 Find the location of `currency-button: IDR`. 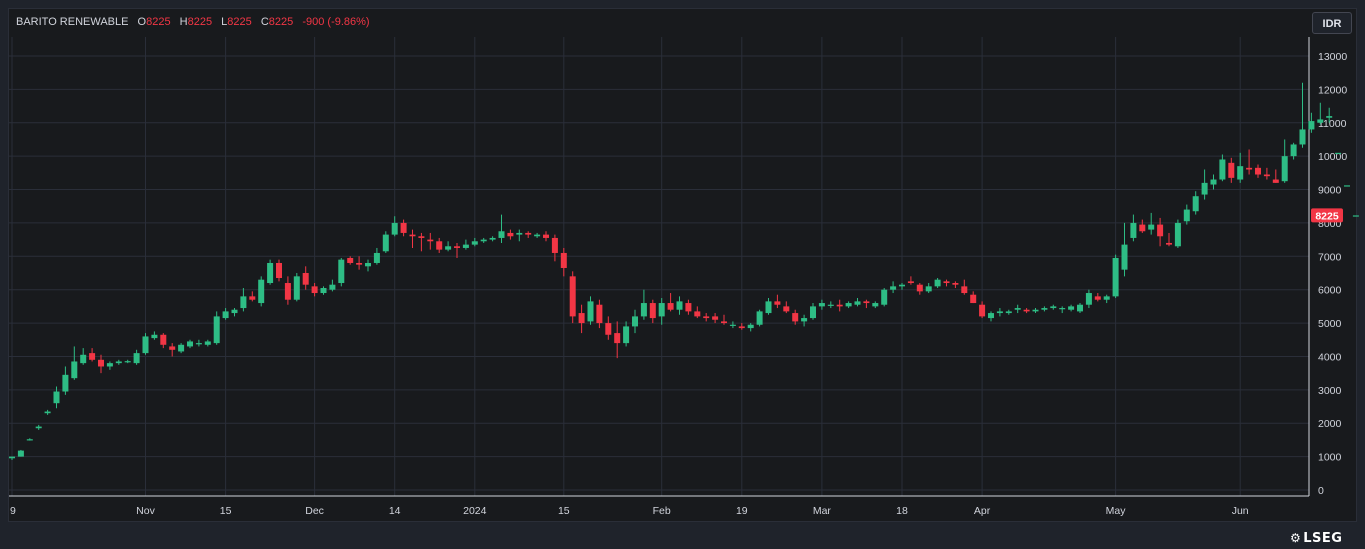

currency-button: IDR is located at coordinates (1332, 23).